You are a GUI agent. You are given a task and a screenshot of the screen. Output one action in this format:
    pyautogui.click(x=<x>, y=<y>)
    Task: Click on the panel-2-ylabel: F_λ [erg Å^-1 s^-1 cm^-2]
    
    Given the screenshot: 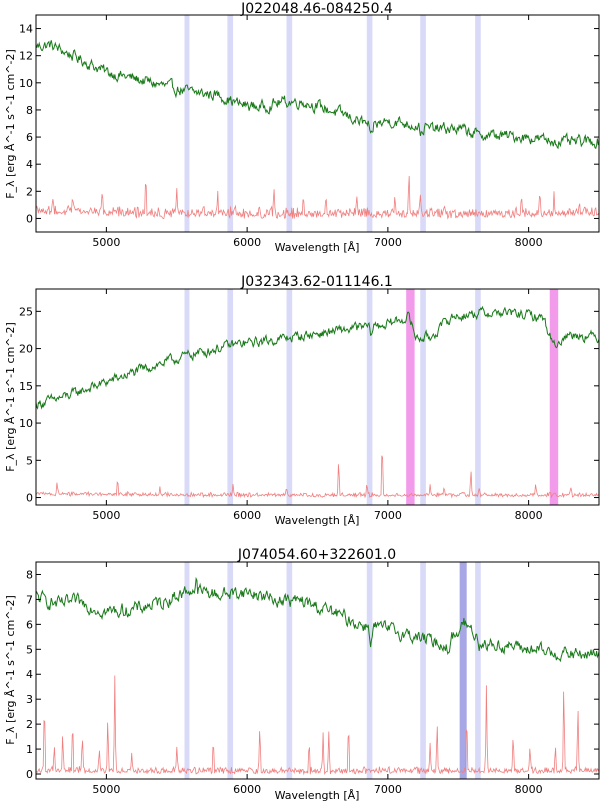 What is the action you would take?
    pyautogui.click(x=10, y=397)
    